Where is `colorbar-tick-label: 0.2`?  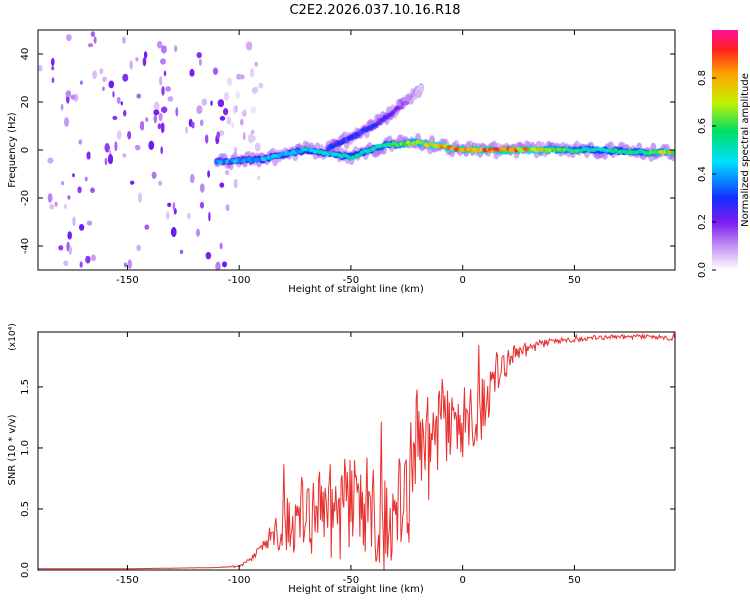
colorbar-tick-label: 0.2 is located at coordinates (702, 222).